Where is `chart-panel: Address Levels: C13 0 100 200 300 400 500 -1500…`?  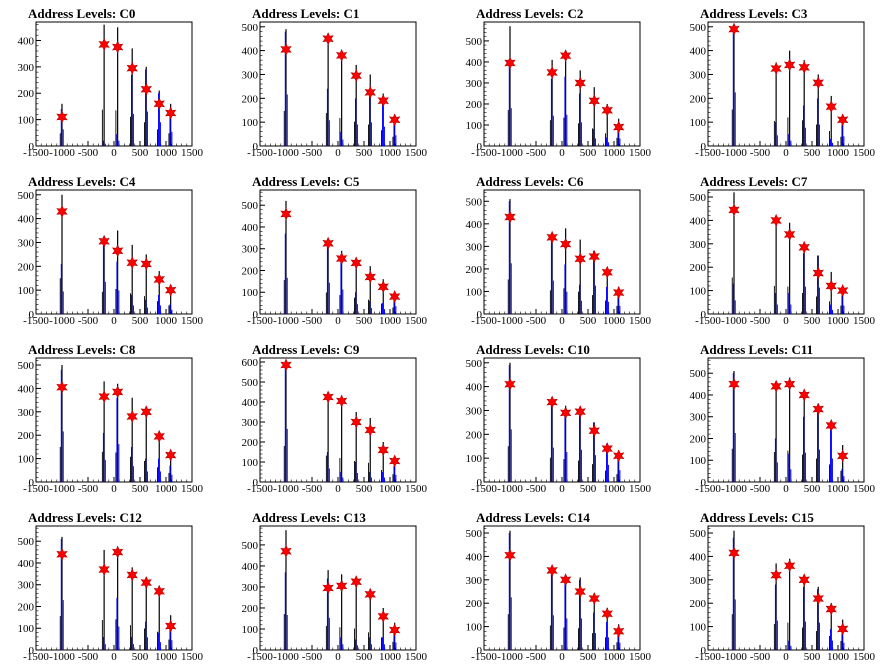
chart-panel: Address Levels: C13 0 100 200 300 400 500 -1500… is located at coordinates (336, 588).